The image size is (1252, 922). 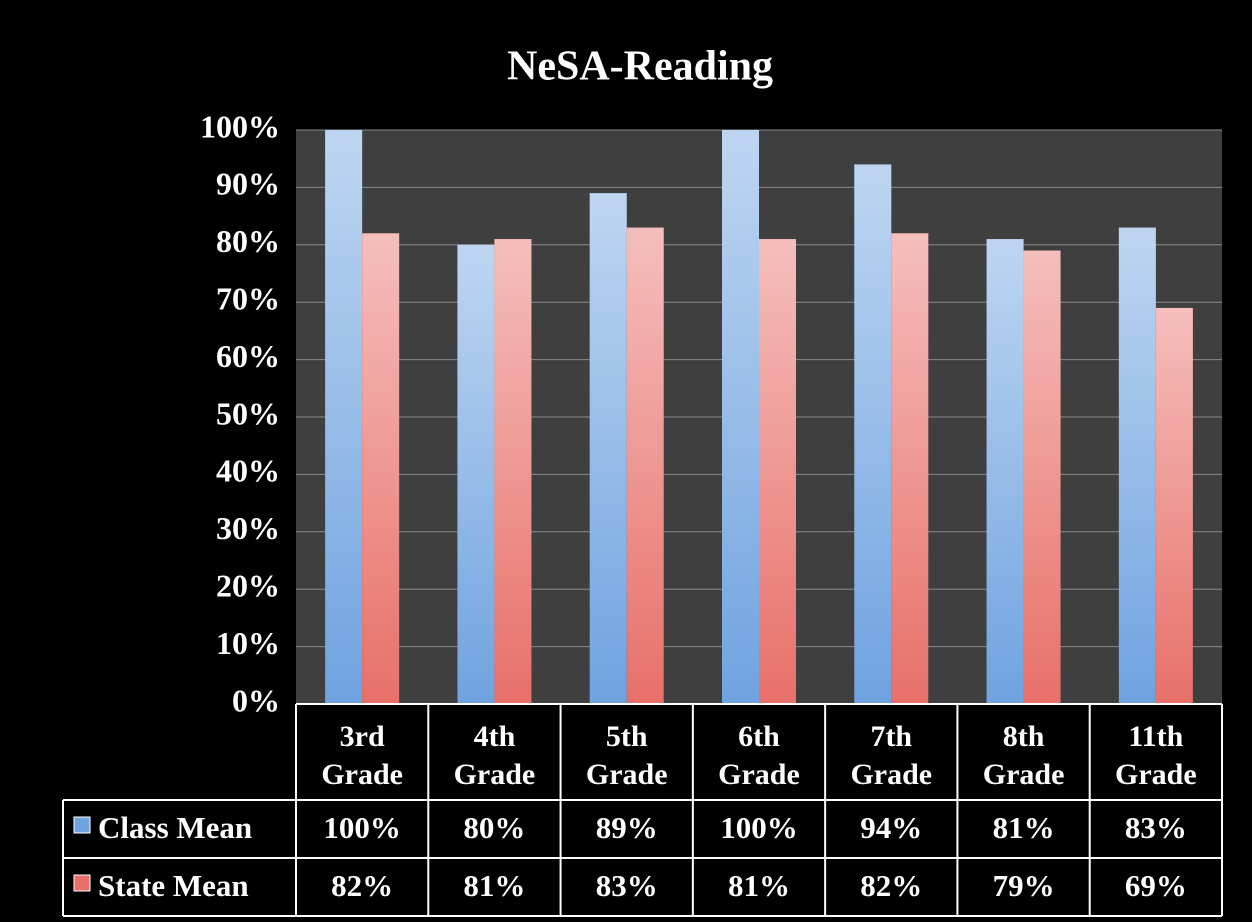 What do you see at coordinates (248, 528) in the screenshot?
I see `y-tick-label: 30%` at bounding box center [248, 528].